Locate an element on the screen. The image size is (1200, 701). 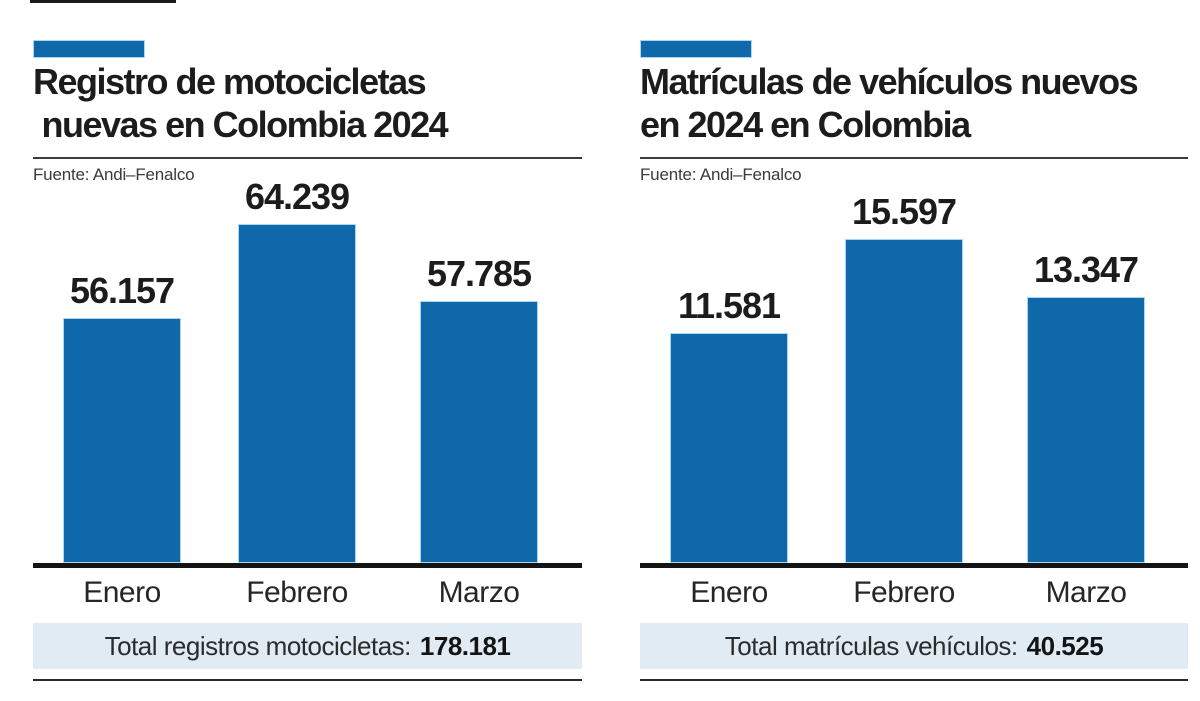
bar-column: 11.581 is located at coordinates (729, 424).